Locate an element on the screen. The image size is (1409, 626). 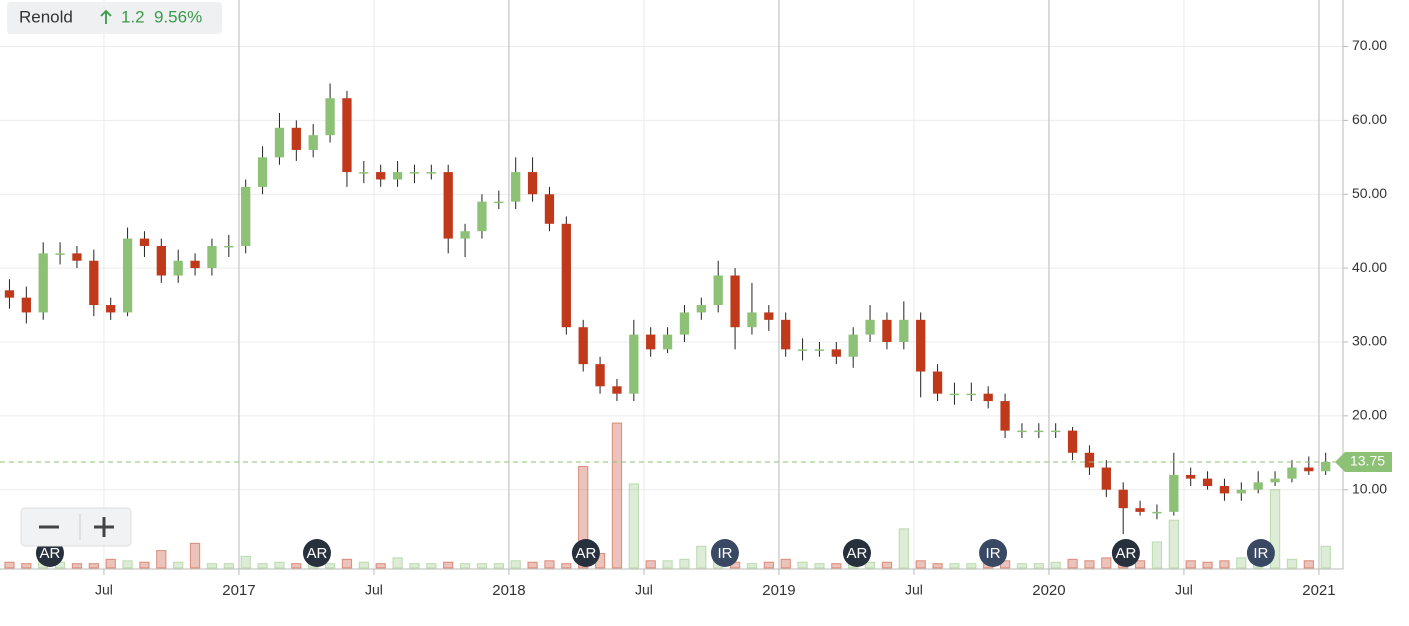
change-percent: 9.56% is located at coordinates (178, 16).